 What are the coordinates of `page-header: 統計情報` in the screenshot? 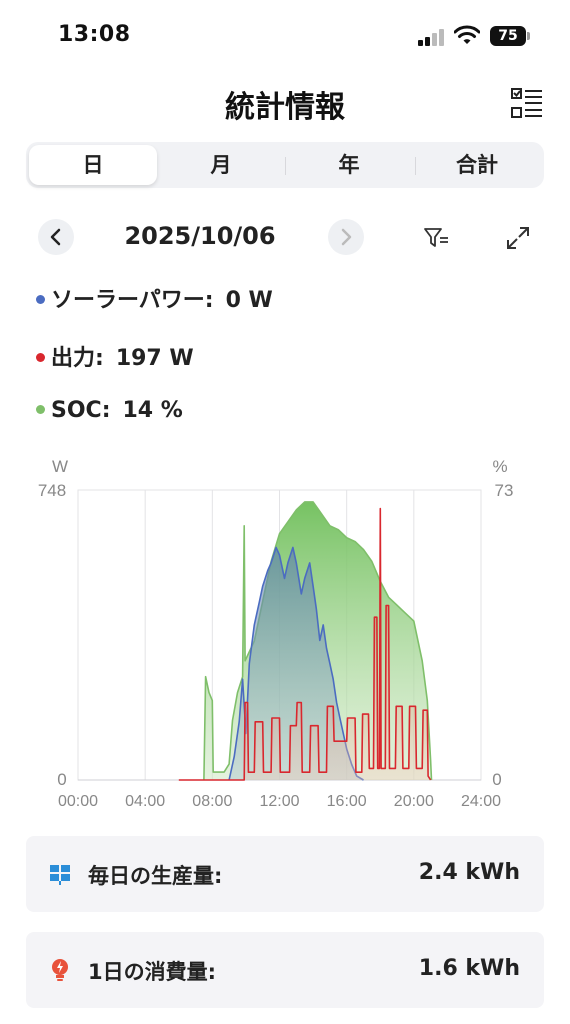 It's located at (285, 103).